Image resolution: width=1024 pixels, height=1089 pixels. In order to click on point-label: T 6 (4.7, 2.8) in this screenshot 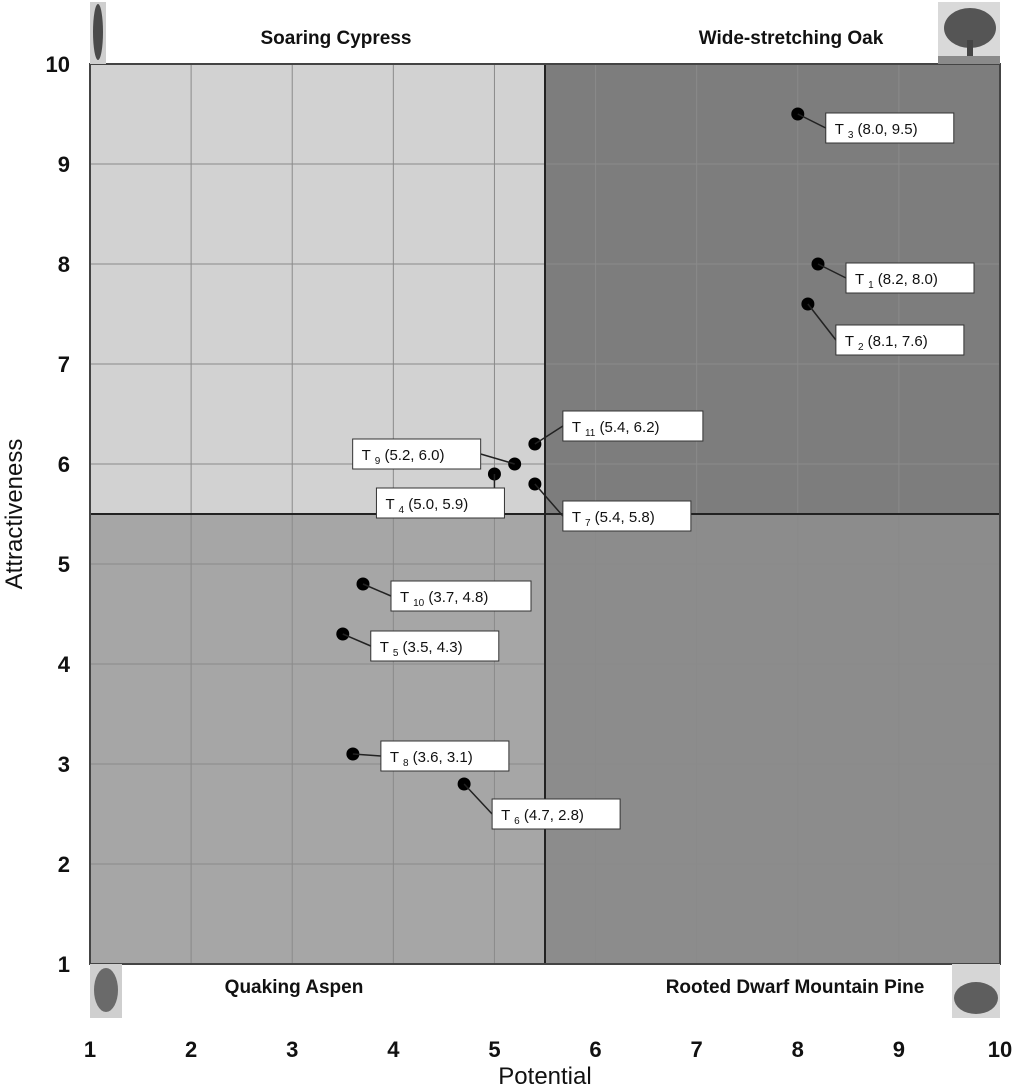, I will do `click(542, 817)`.